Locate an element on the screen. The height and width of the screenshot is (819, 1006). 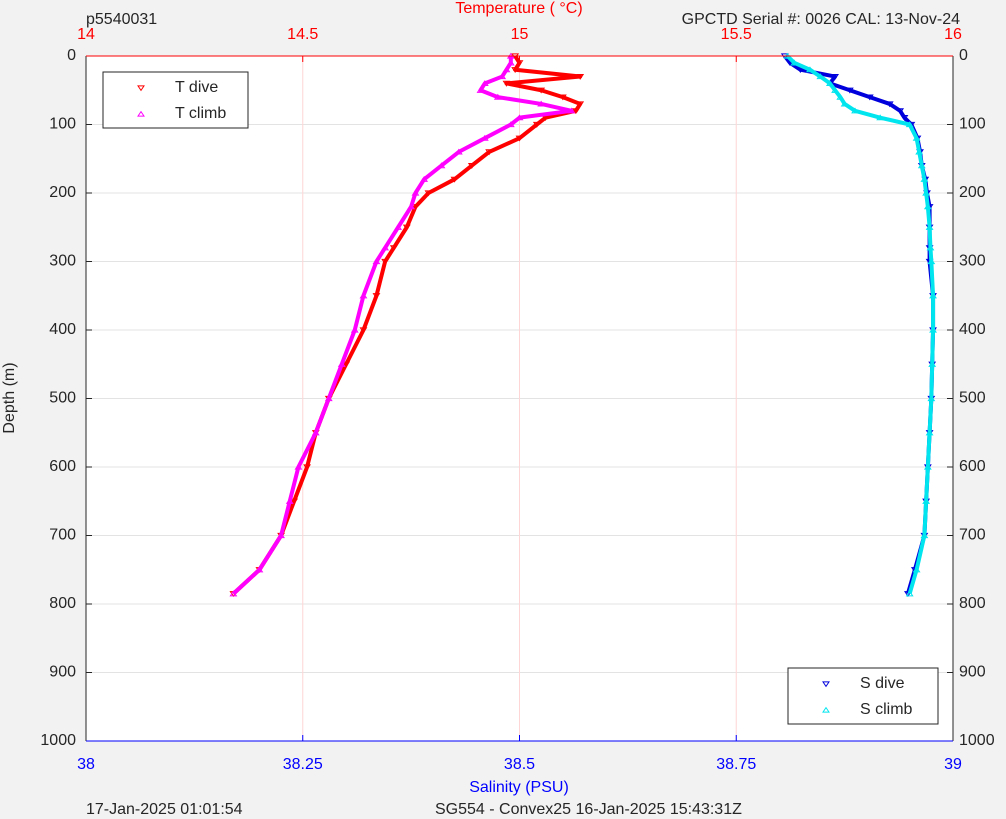
y-tick-label: 0 is located at coordinates (963, 55).